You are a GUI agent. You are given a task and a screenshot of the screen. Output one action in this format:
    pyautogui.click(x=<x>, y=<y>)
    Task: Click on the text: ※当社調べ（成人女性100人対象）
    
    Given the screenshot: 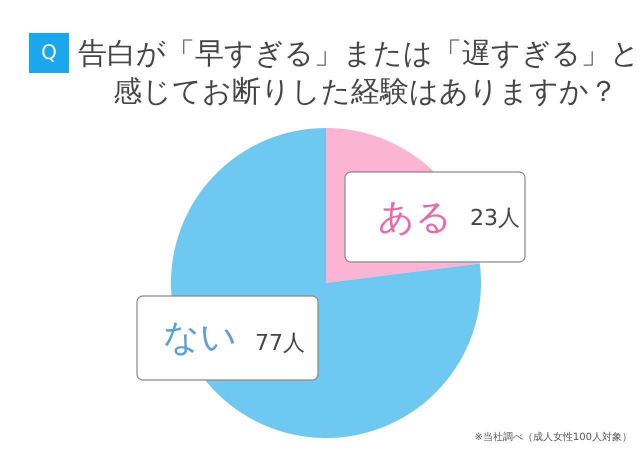 What is the action you would take?
    pyautogui.click(x=553, y=437)
    